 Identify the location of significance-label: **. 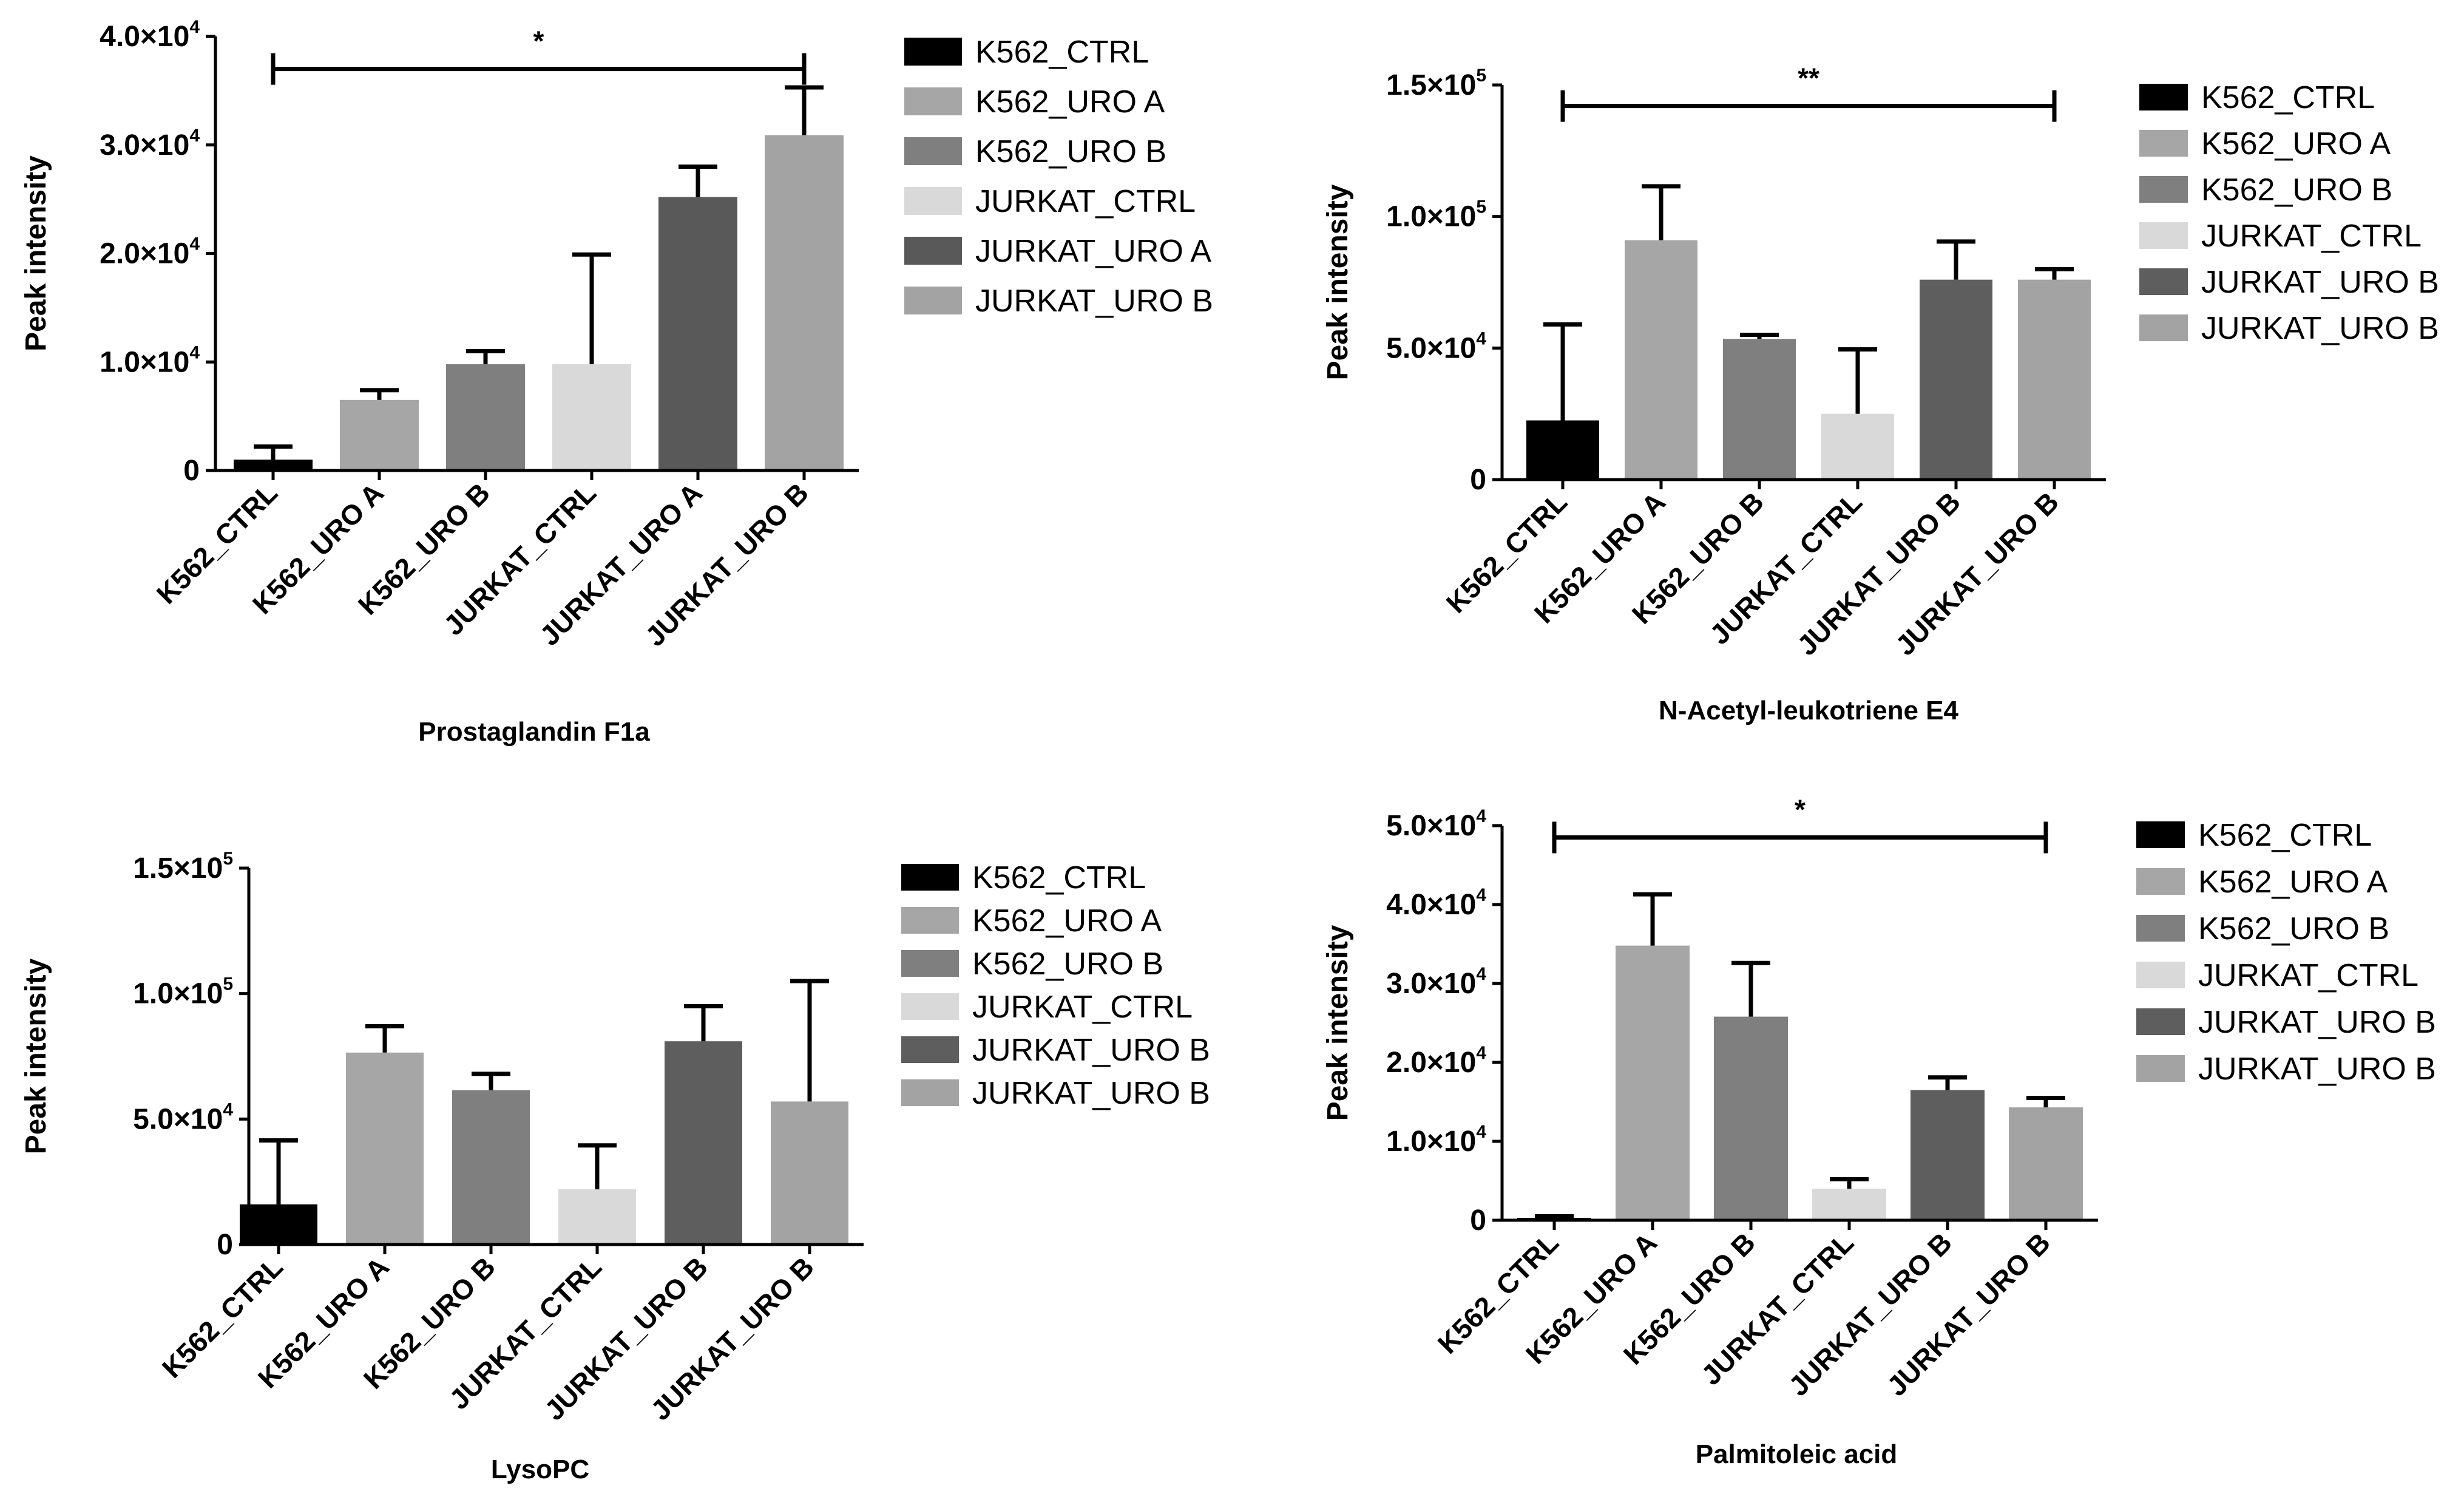
(1808, 78).